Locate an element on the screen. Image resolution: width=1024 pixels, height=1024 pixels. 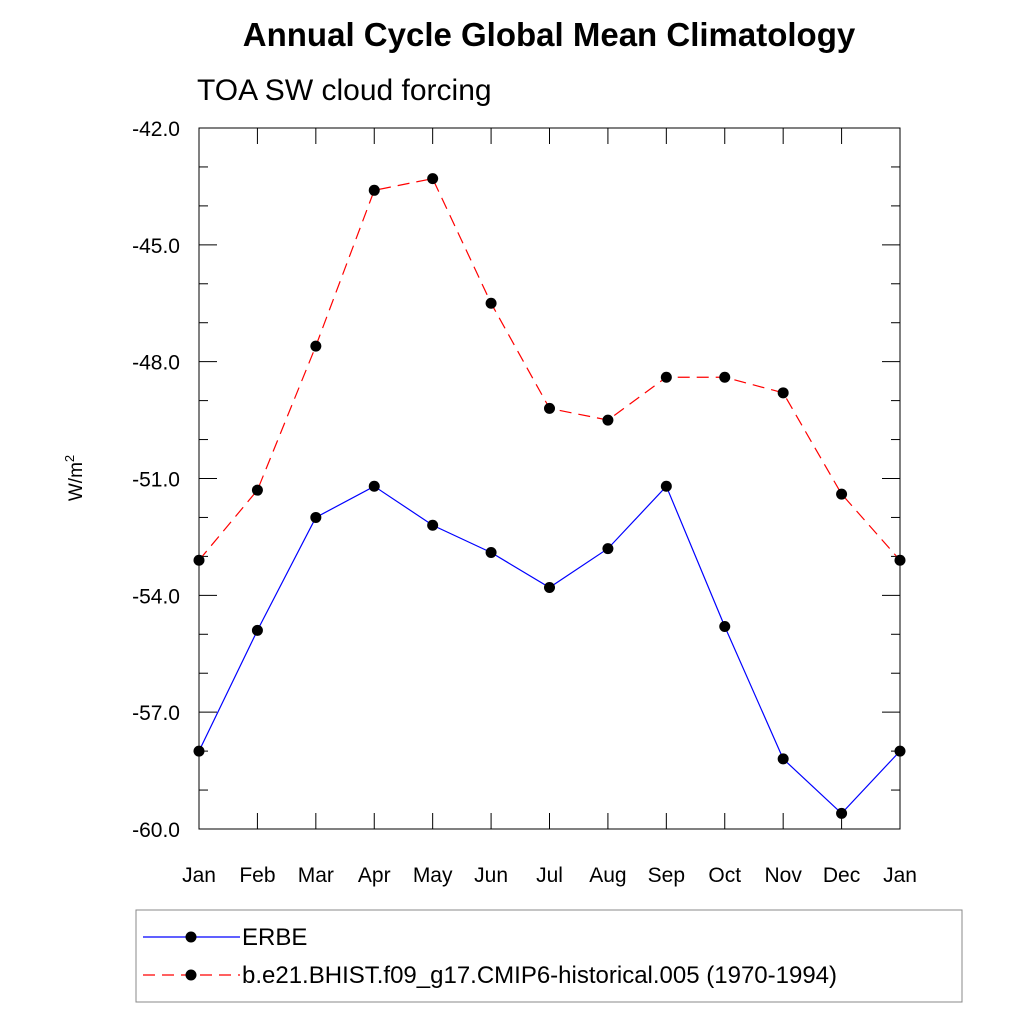
y-tick-label: -60.0 is located at coordinates (156, 830).